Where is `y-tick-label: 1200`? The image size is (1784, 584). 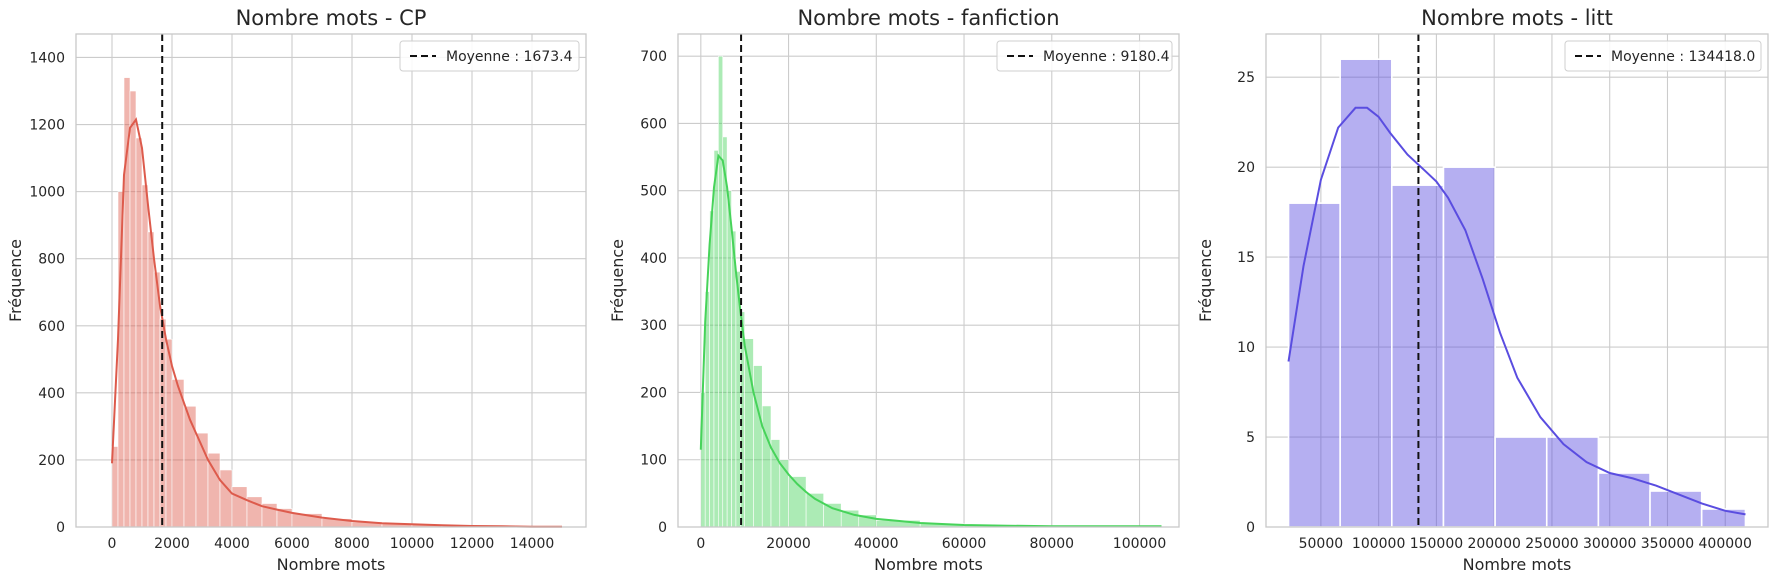 y-tick-label: 1200 is located at coordinates (47, 126).